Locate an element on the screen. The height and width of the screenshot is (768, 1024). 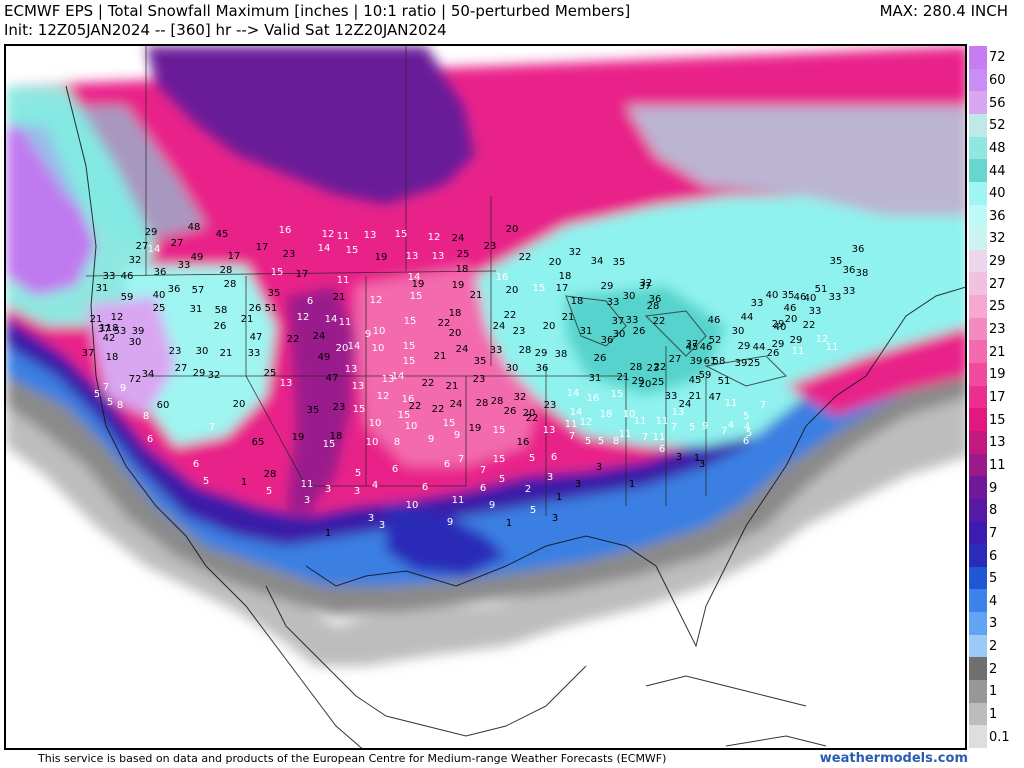
station-value: 35 is located at coordinates (274, 293).